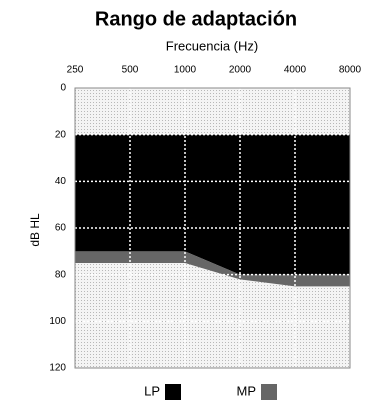  What do you see at coordinates (75, 70) in the screenshot?
I see `x-tick-label: 250` at bounding box center [75, 70].